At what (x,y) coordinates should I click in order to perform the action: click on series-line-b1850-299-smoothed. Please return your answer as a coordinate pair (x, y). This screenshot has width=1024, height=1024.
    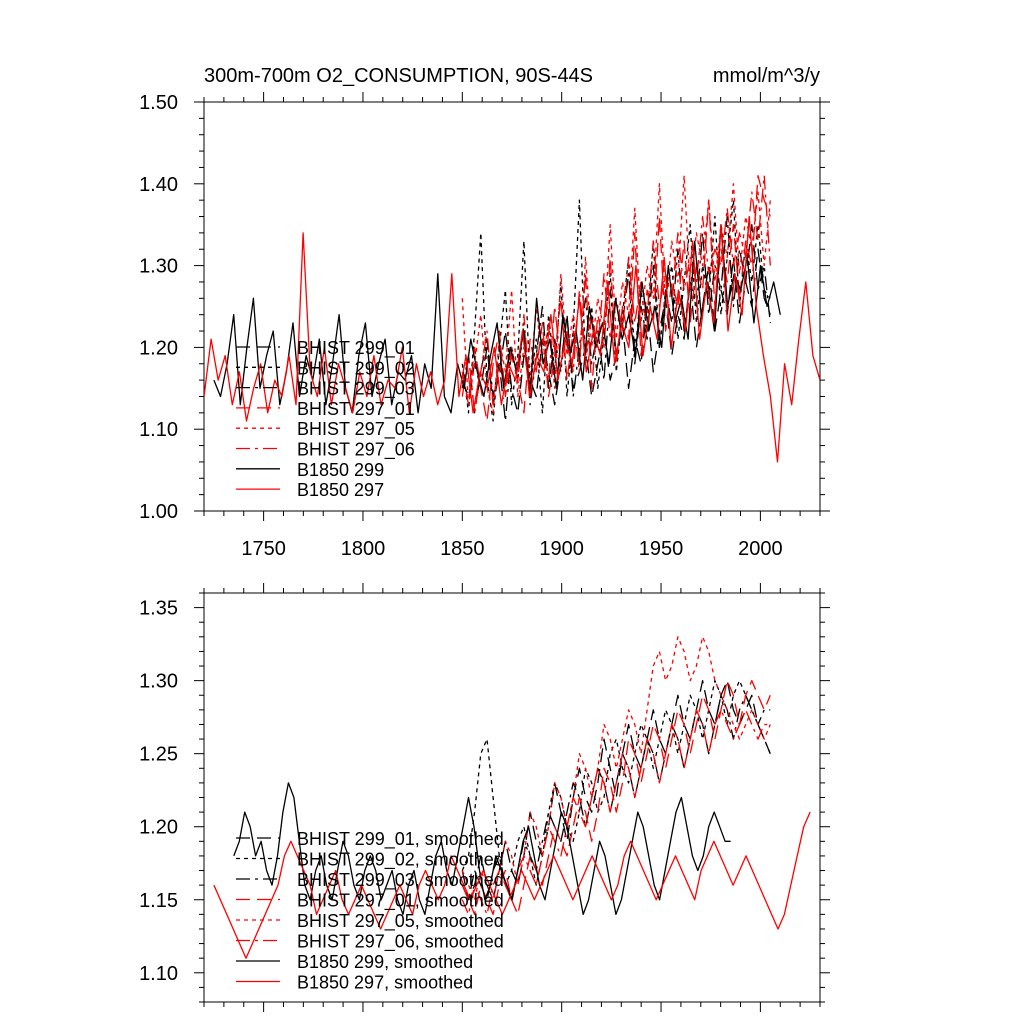
    Looking at the image, I should click on (482, 849).